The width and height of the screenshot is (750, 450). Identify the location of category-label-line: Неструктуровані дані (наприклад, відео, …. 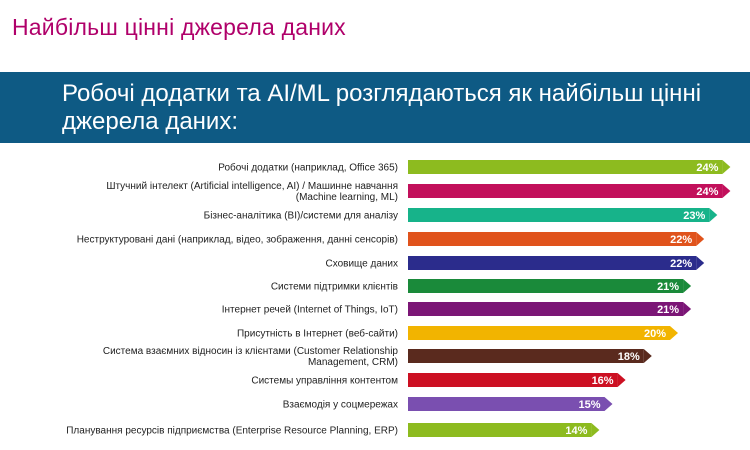
(237, 240).